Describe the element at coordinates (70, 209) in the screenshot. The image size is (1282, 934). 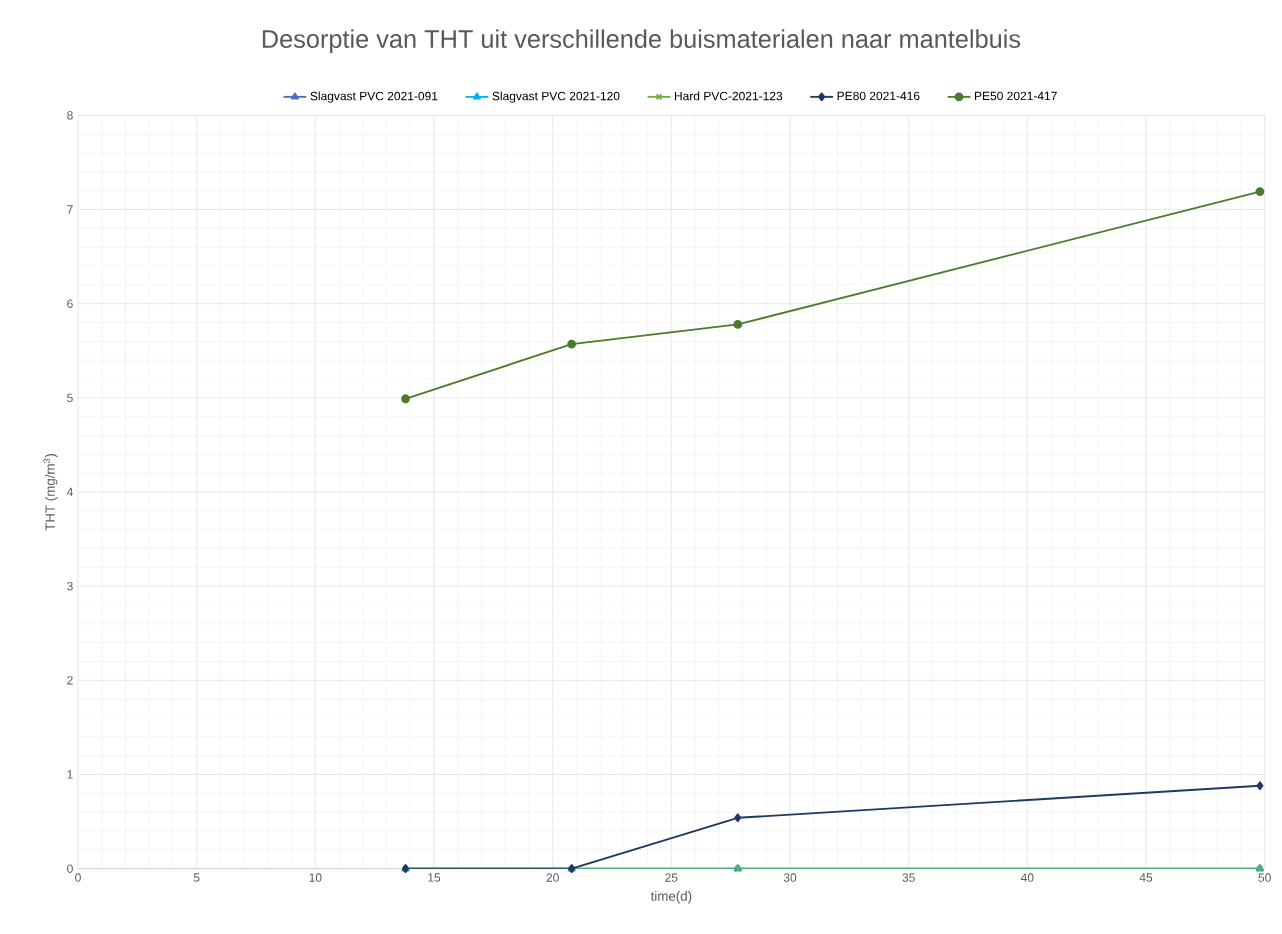
I see `y-tick-label: 7` at that location.